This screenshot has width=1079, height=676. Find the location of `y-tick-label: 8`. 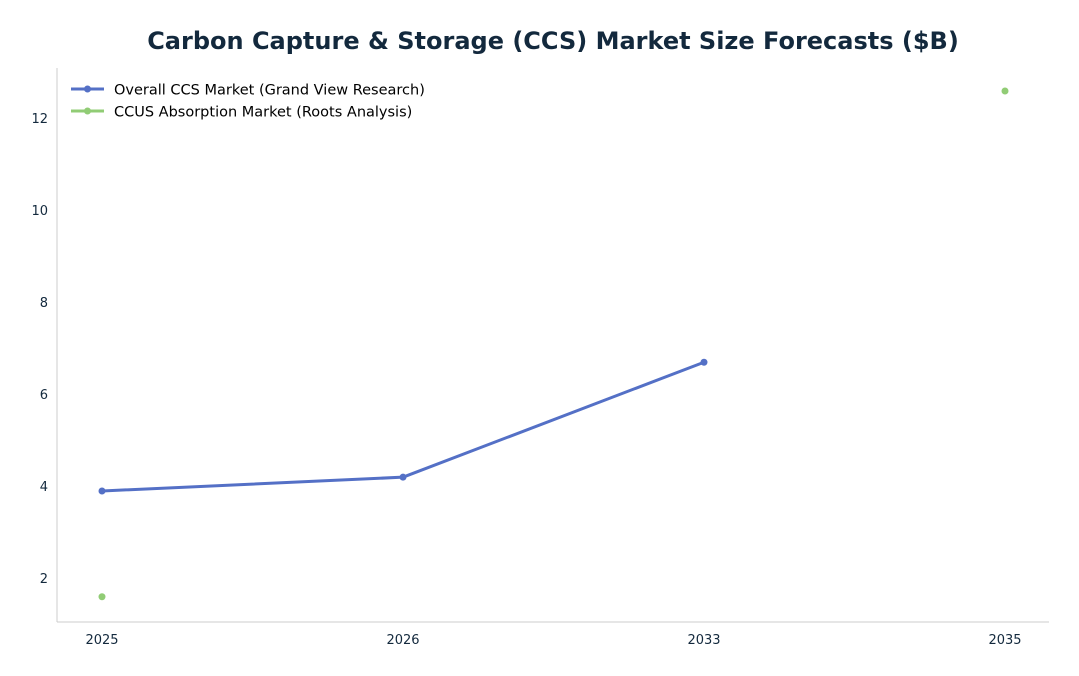

y-tick-label: 8 is located at coordinates (44, 303).